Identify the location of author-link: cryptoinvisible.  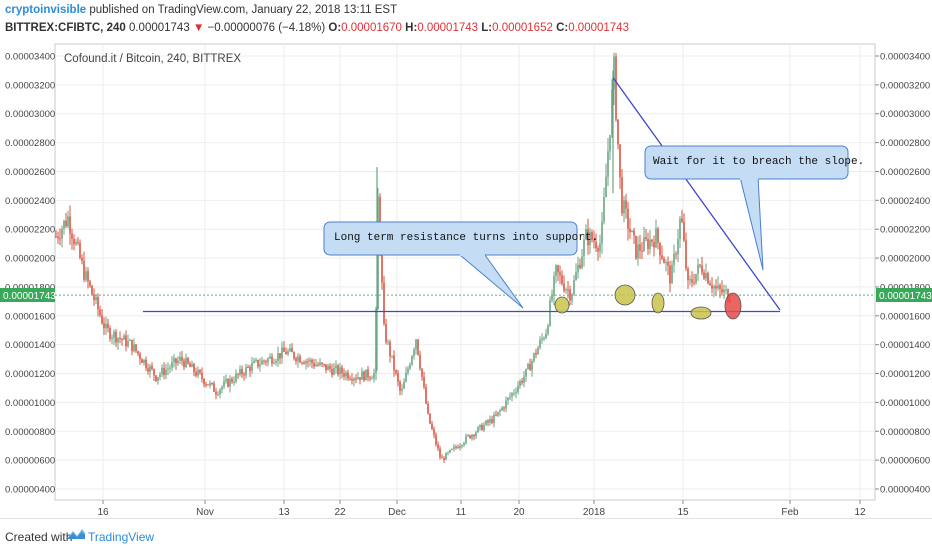
(46, 10).